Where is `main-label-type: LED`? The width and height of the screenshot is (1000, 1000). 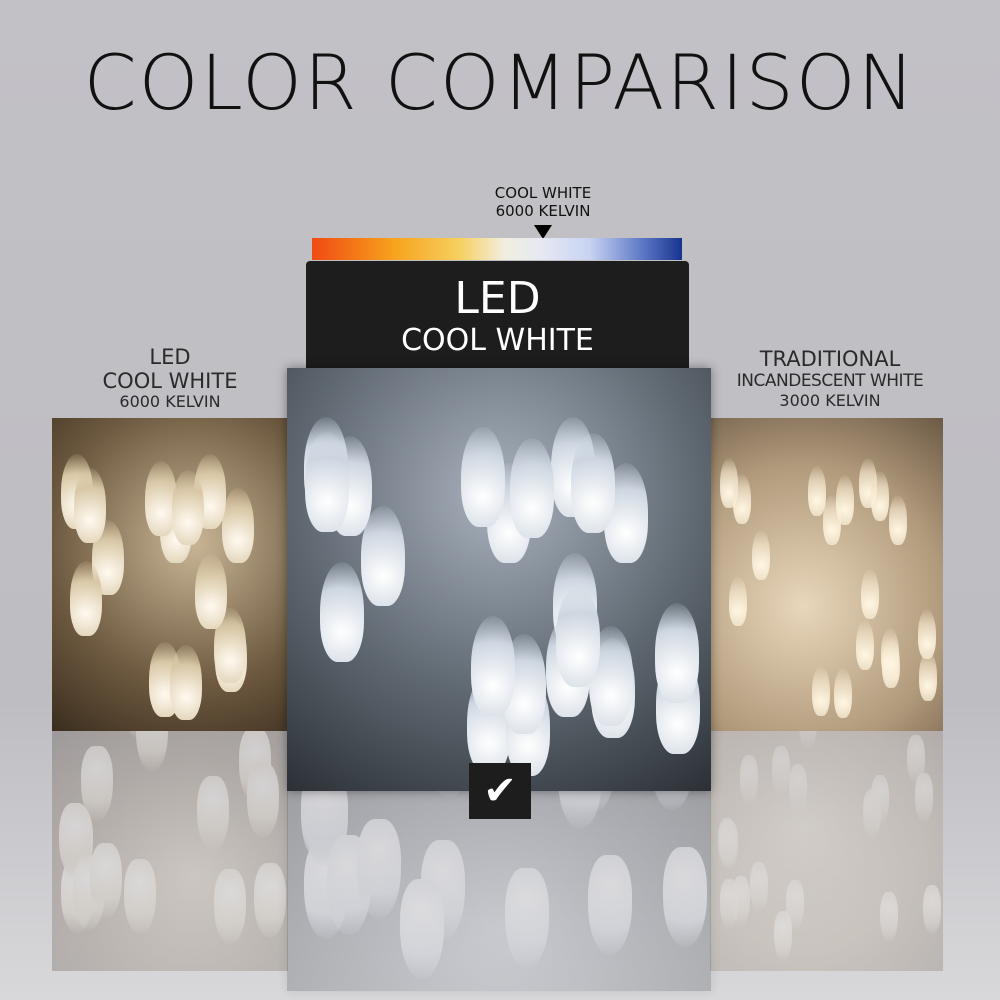 main-label-type: LED is located at coordinates (497, 298).